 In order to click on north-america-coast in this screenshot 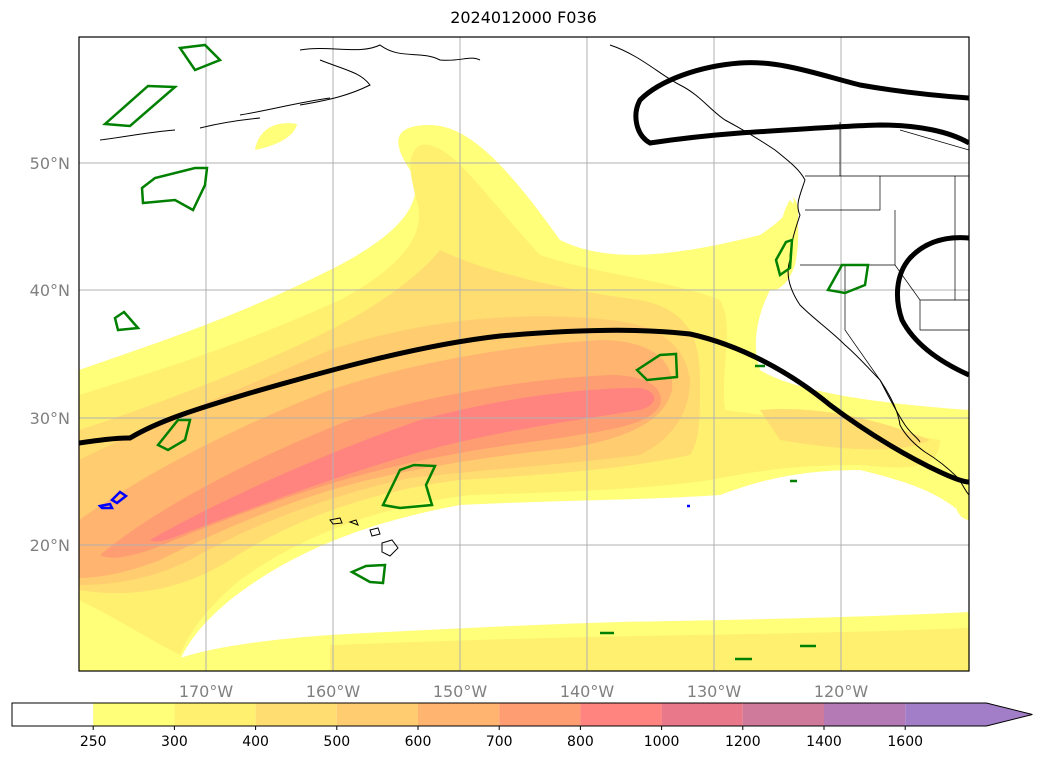, I will do `click(878, 337)`.